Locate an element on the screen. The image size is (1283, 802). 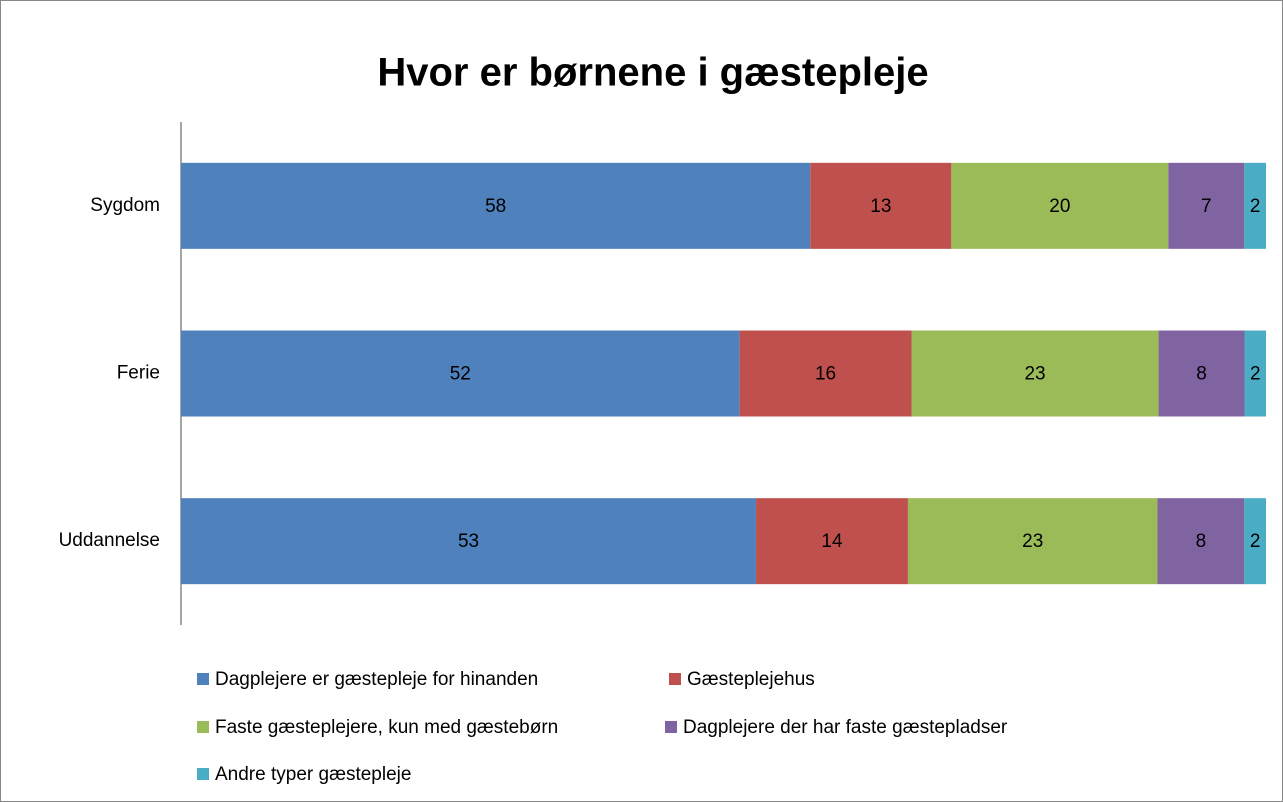
data-label: 20 is located at coordinates (1059, 206).